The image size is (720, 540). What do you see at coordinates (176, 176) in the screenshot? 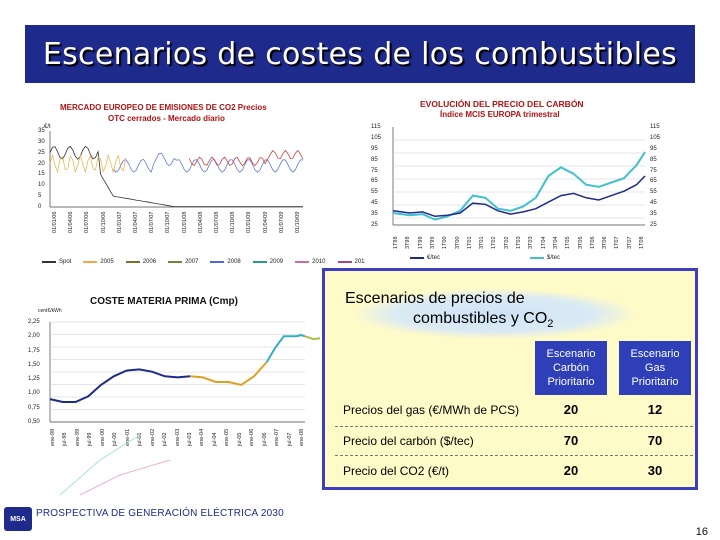
I see `co2-series-spot` at bounding box center [176, 176].